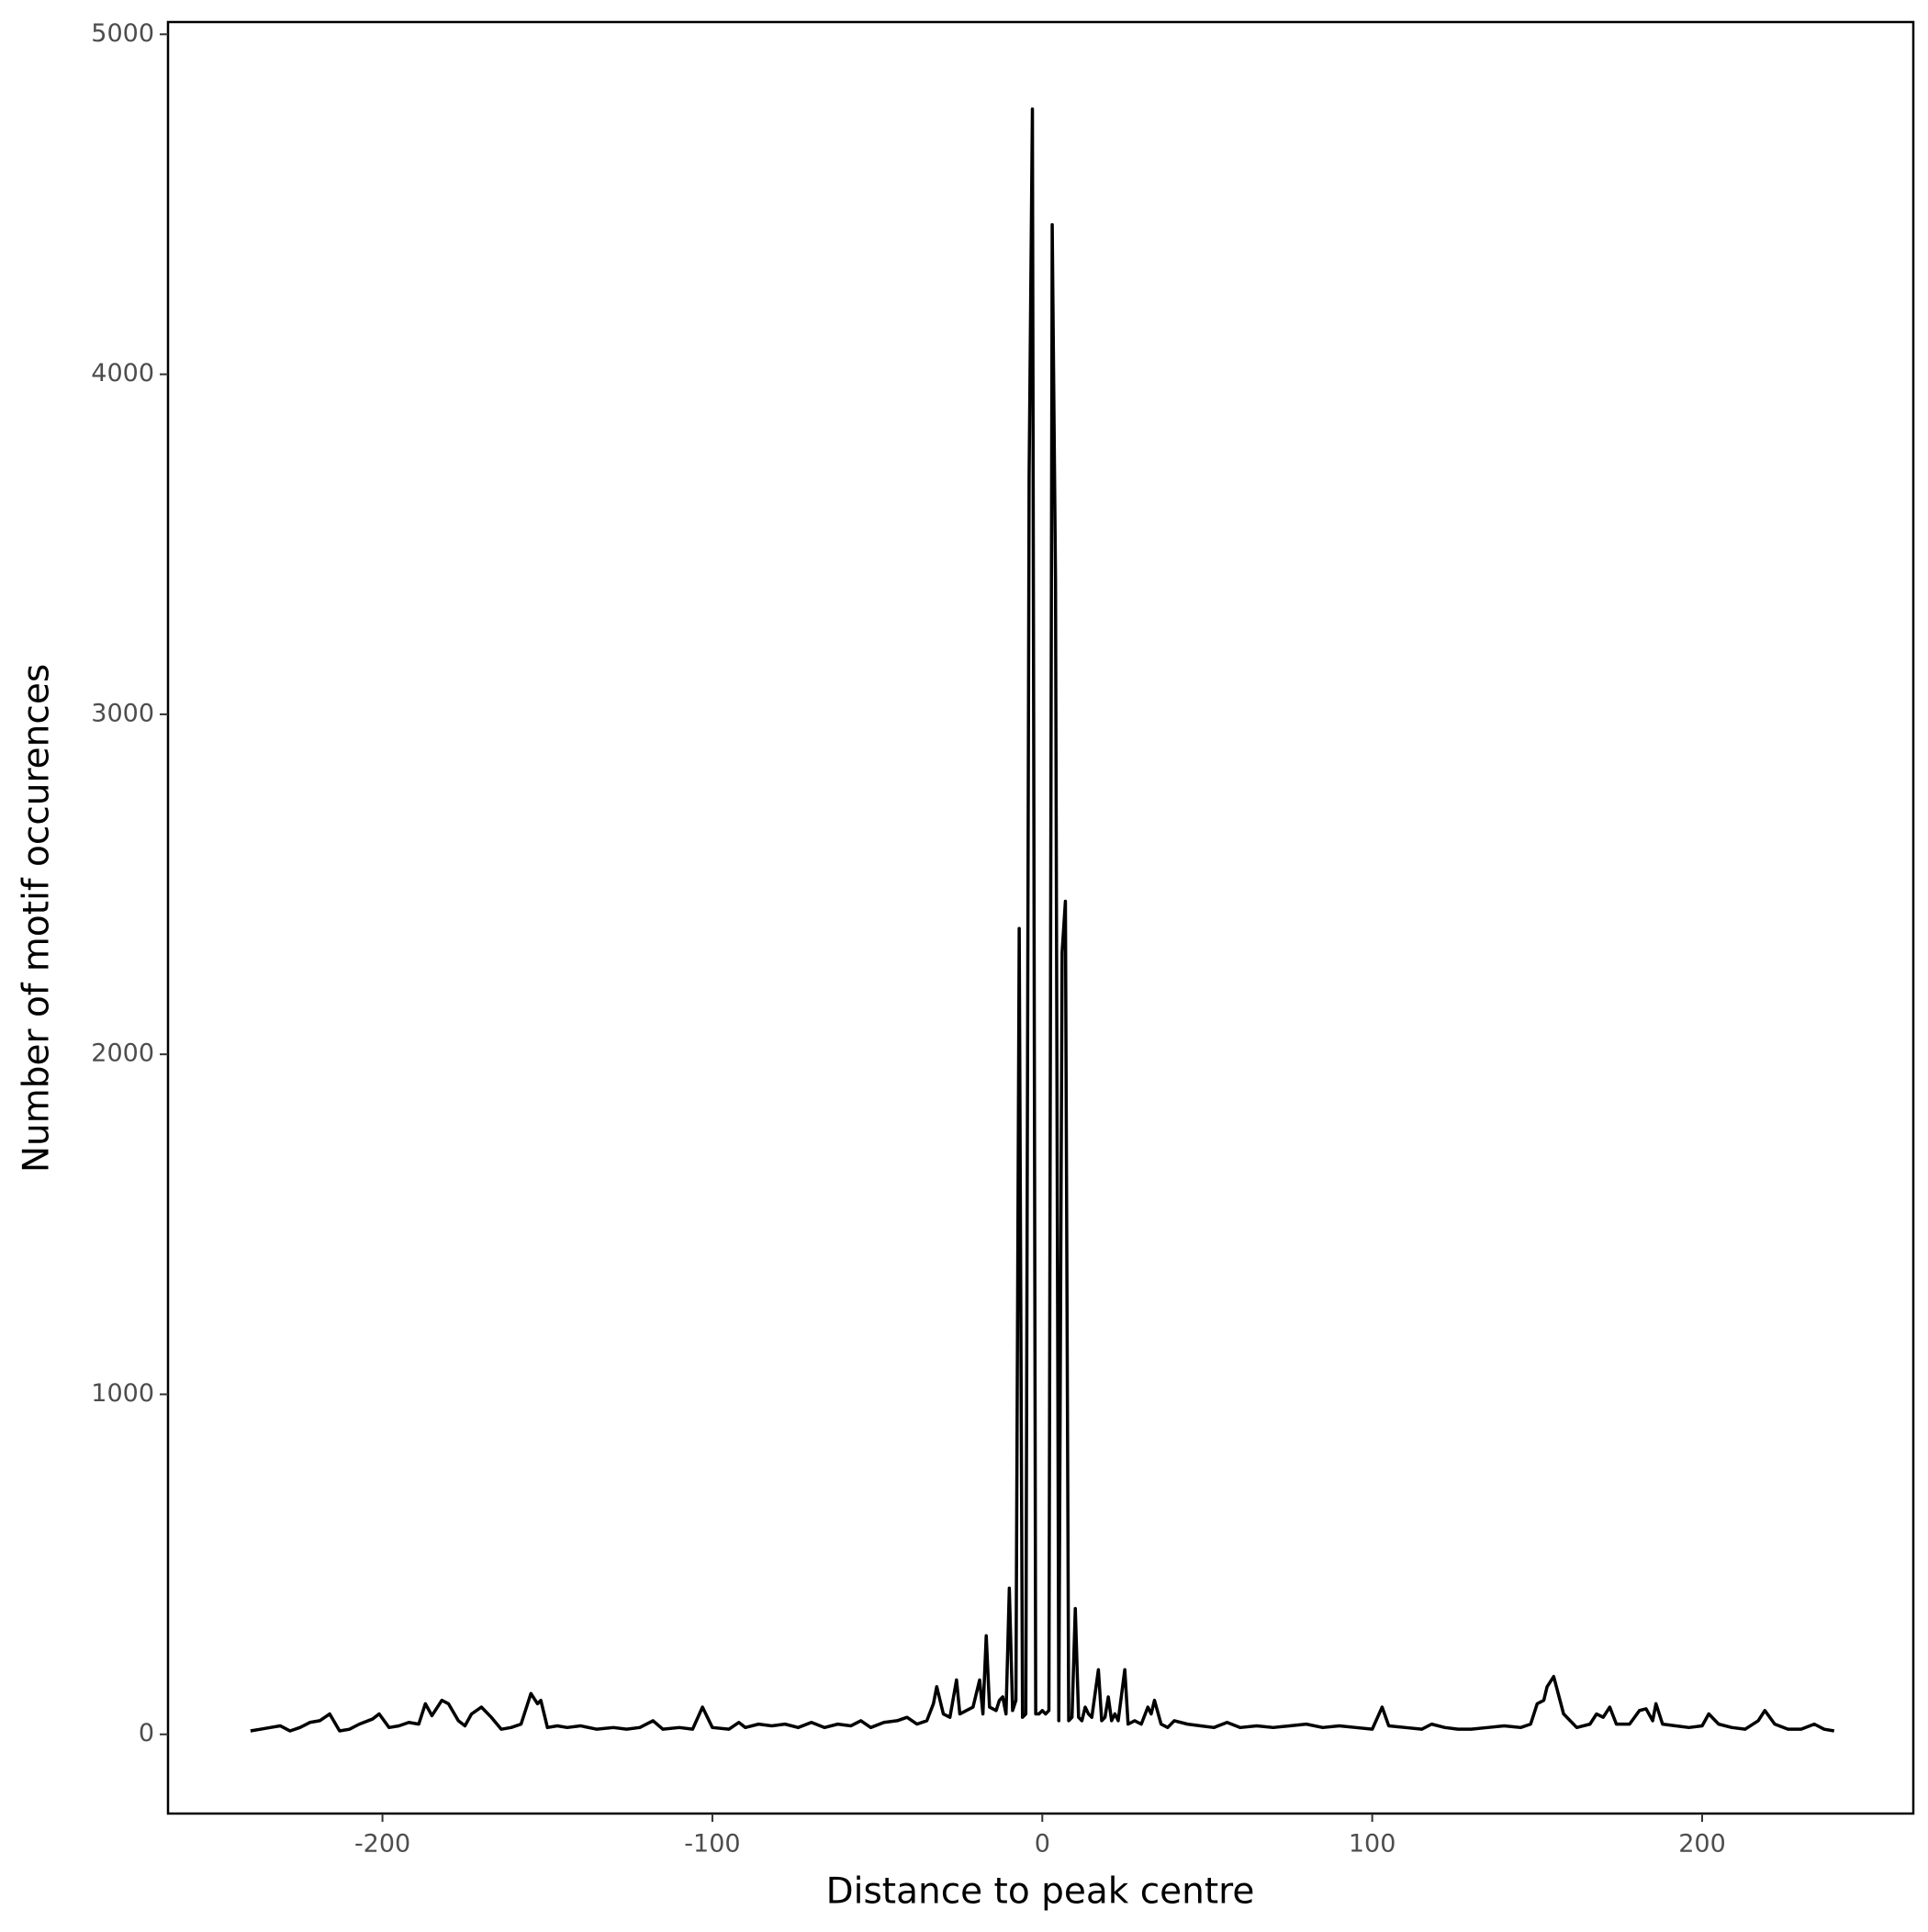  I want to click on y-tick-label: 0, so click(146, 1733).